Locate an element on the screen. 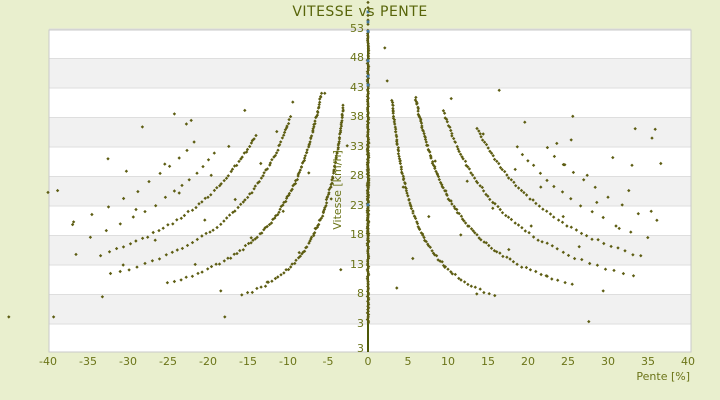 The height and width of the screenshot is (400, 720). x-tick-label: 5 is located at coordinates (408, 361).